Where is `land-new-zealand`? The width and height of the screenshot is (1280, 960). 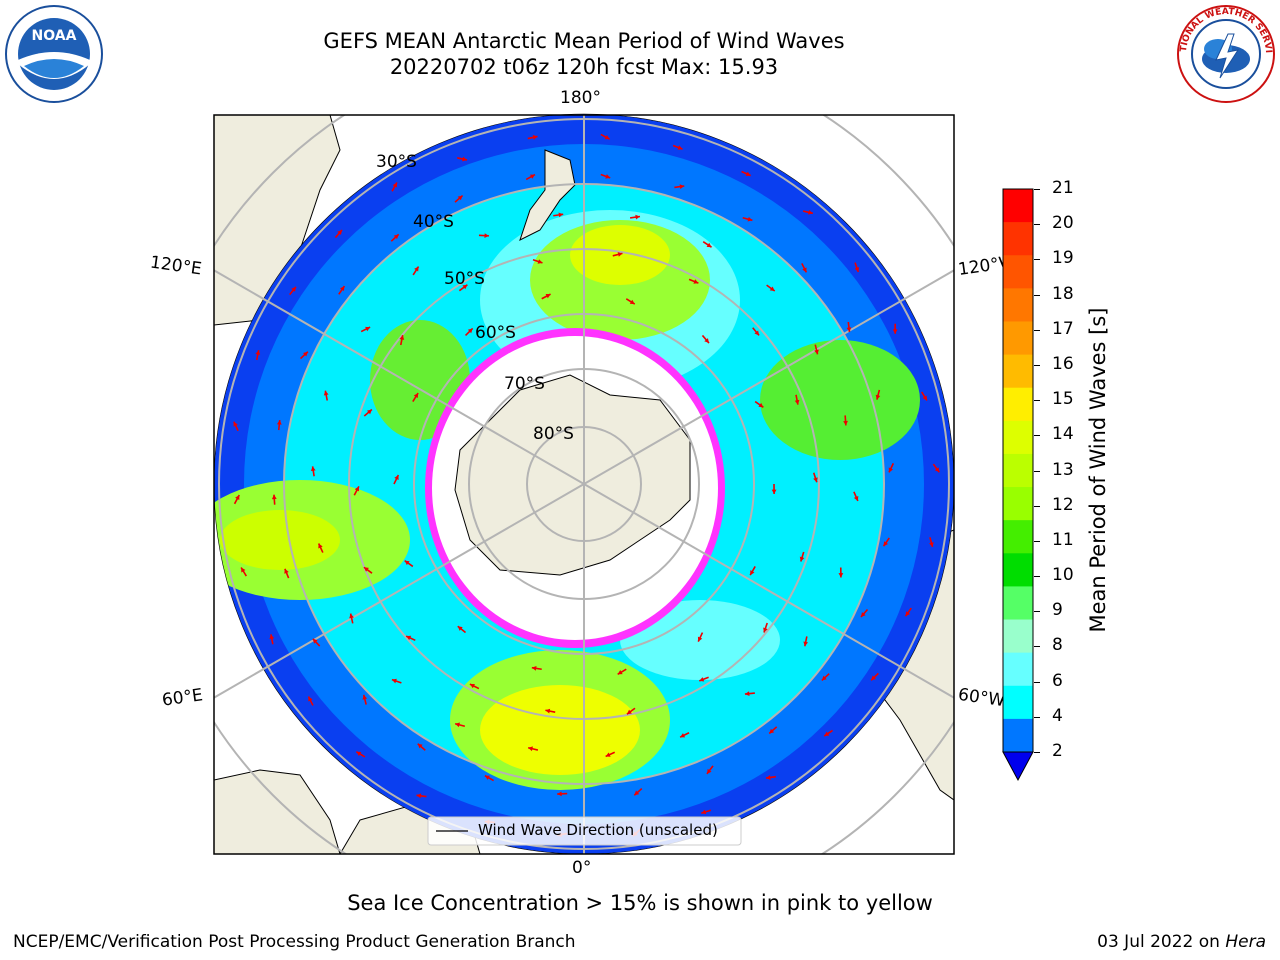
land-new-zealand is located at coordinates (547, 195).